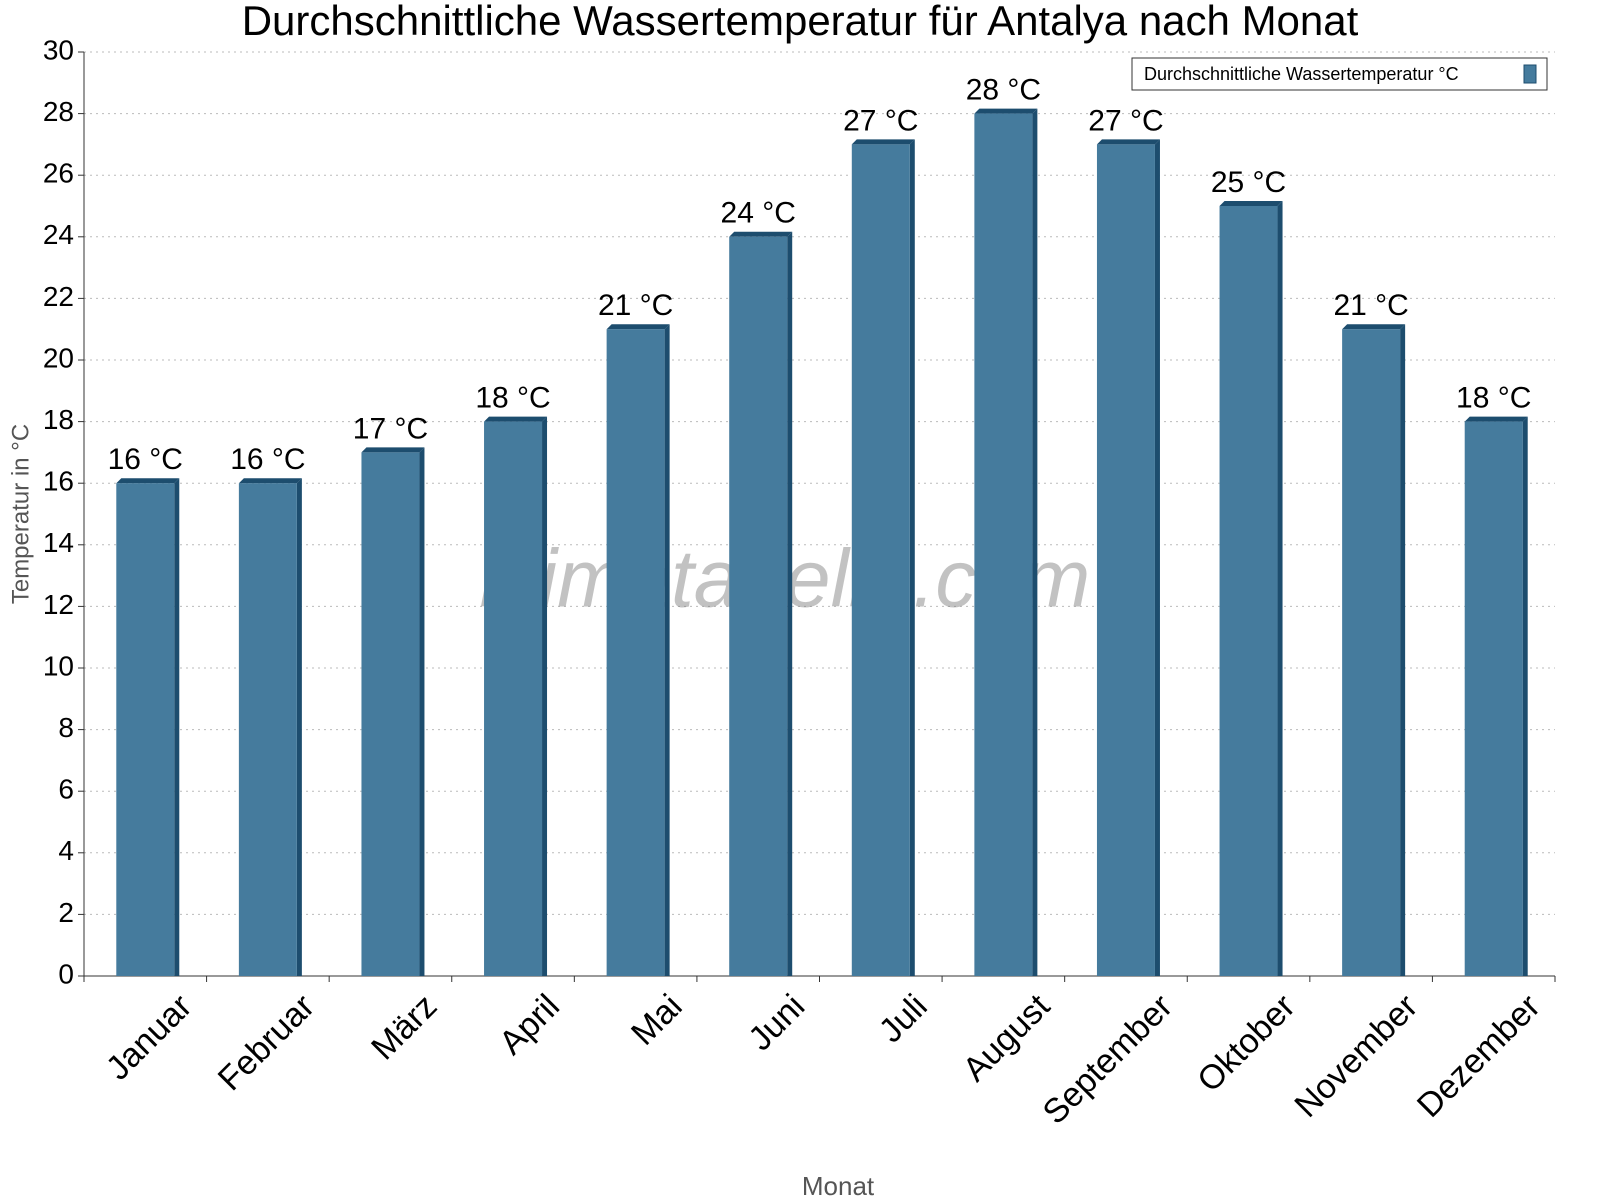 This screenshot has width=1600, height=1200. Describe the element at coordinates (404, 1027) in the screenshot. I see `x-tick-label: März` at that location.